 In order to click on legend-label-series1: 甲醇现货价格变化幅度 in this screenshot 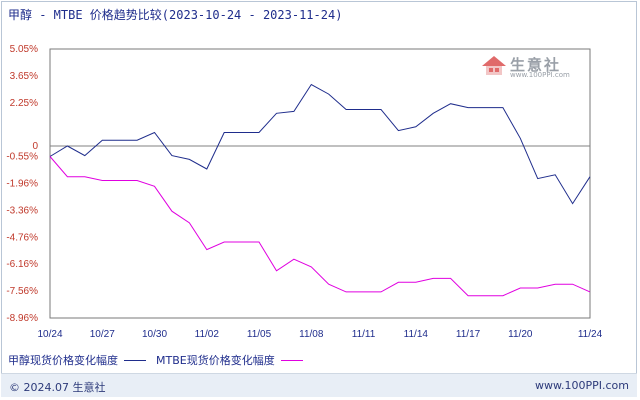, I will do `click(63, 360)`.